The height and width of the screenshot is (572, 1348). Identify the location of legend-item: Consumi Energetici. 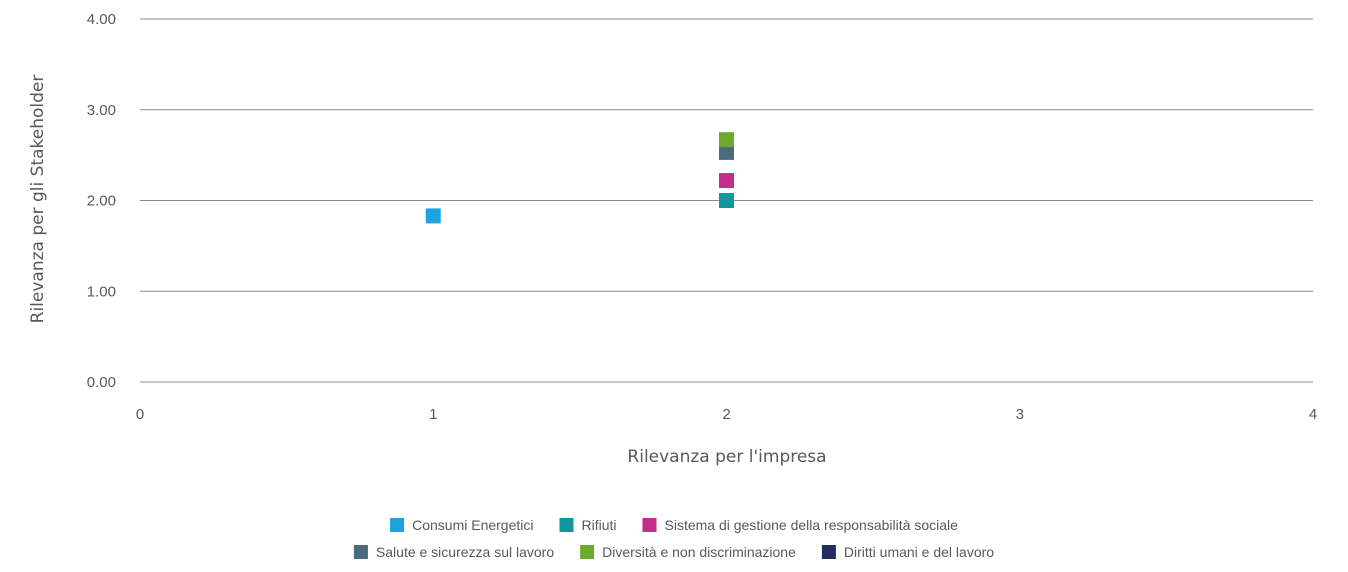
(461, 525).